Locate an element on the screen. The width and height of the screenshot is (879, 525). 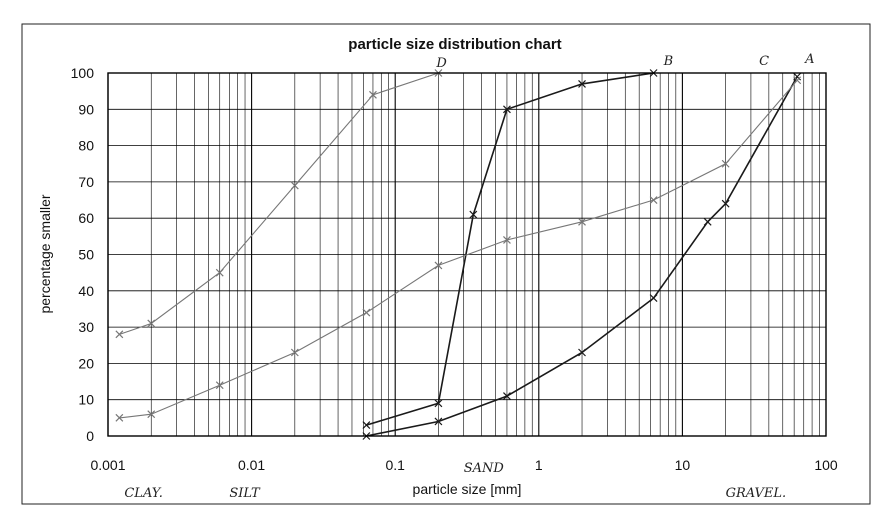
annotation-3: GRAVEL. is located at coordinates (756, 493).